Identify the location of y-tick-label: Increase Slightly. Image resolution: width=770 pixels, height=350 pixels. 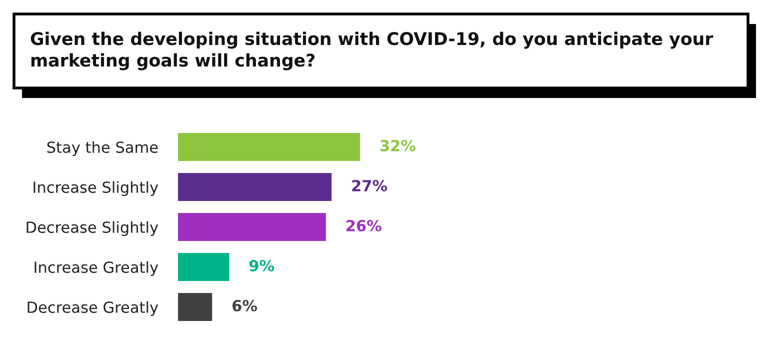
(96, 188).